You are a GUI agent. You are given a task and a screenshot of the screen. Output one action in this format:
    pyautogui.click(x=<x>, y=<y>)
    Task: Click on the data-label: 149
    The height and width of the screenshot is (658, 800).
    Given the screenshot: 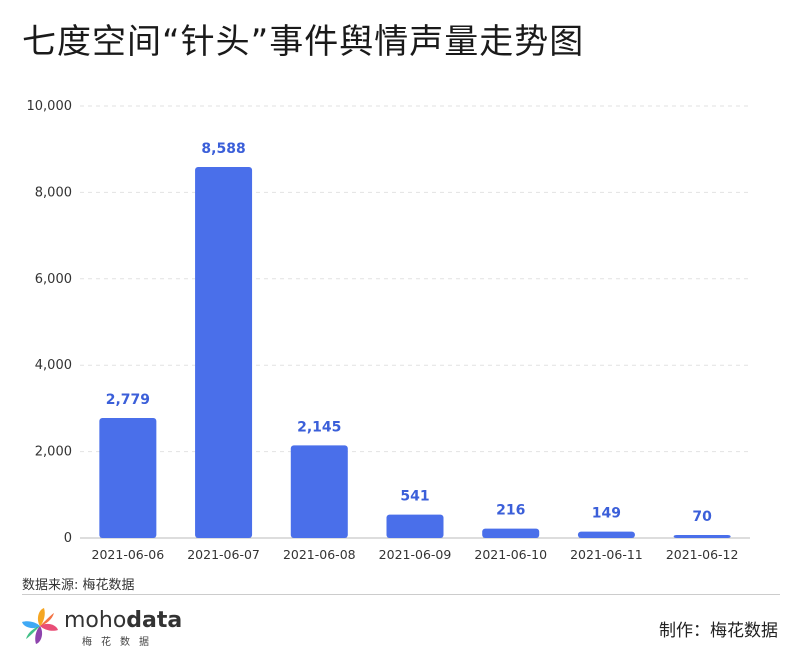 What is the action you would take?
    pyautogui.click(x=606, y=514)
    